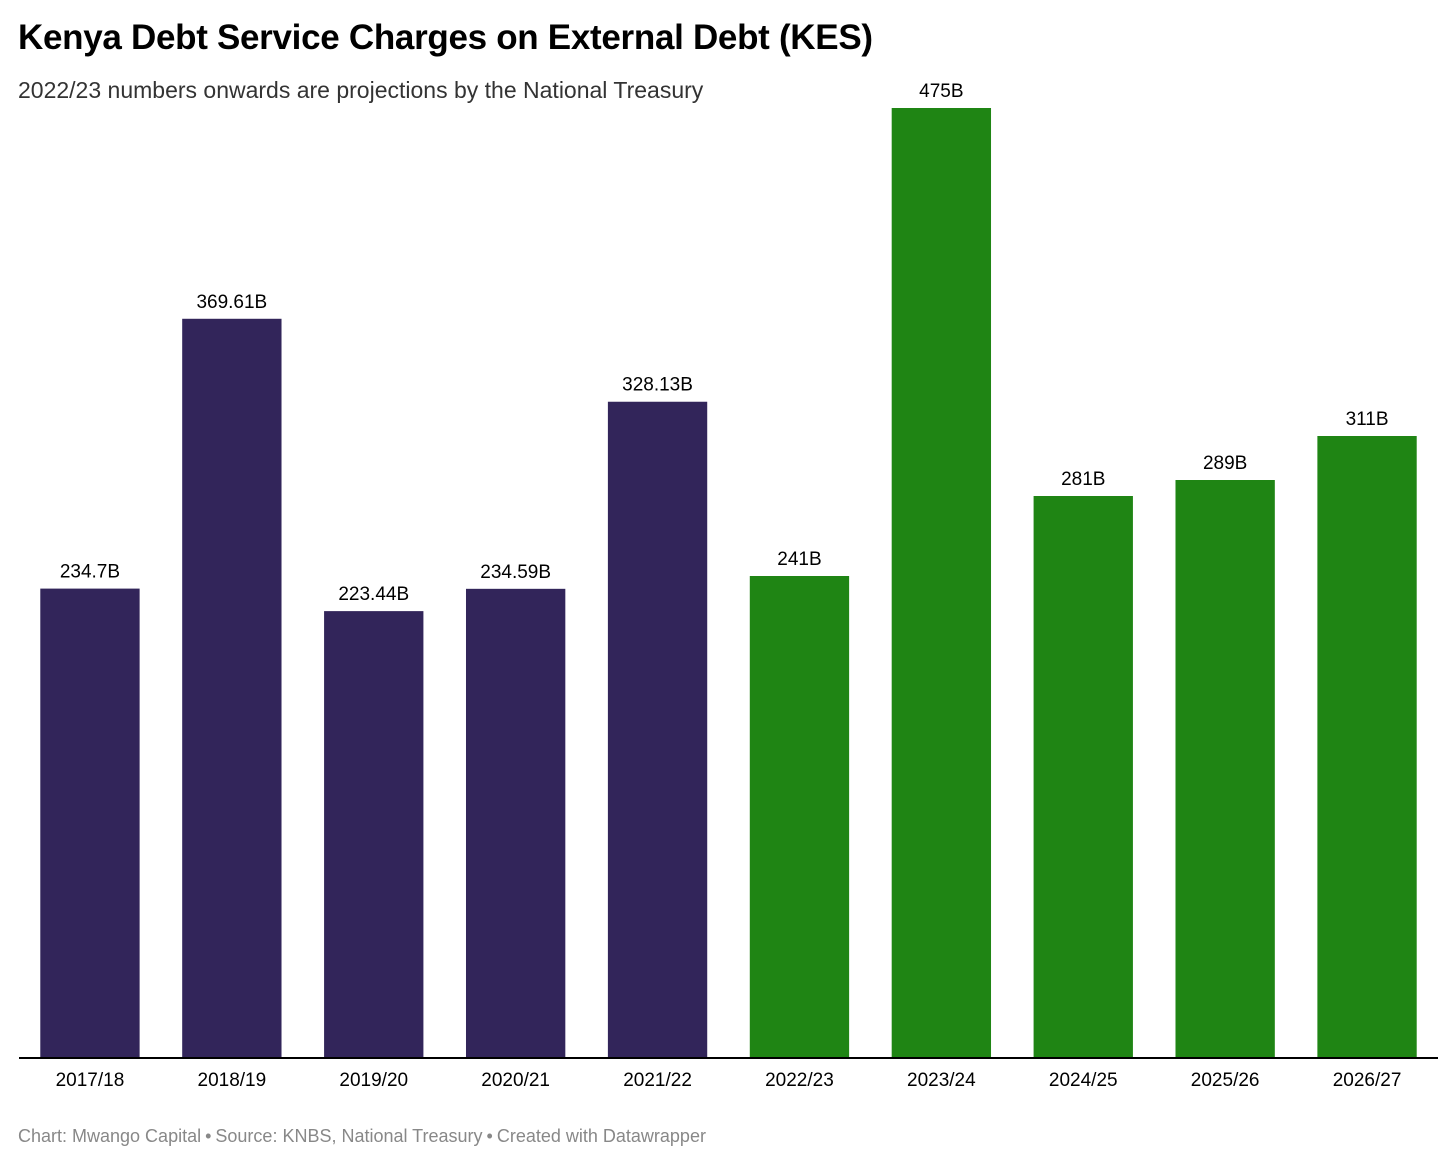 This screenshot has width=1456, height=1164. What do you see at coordinates (799, 559) in the screenshot?
I see `value-label: 241B` at bounding box center [799, 559].